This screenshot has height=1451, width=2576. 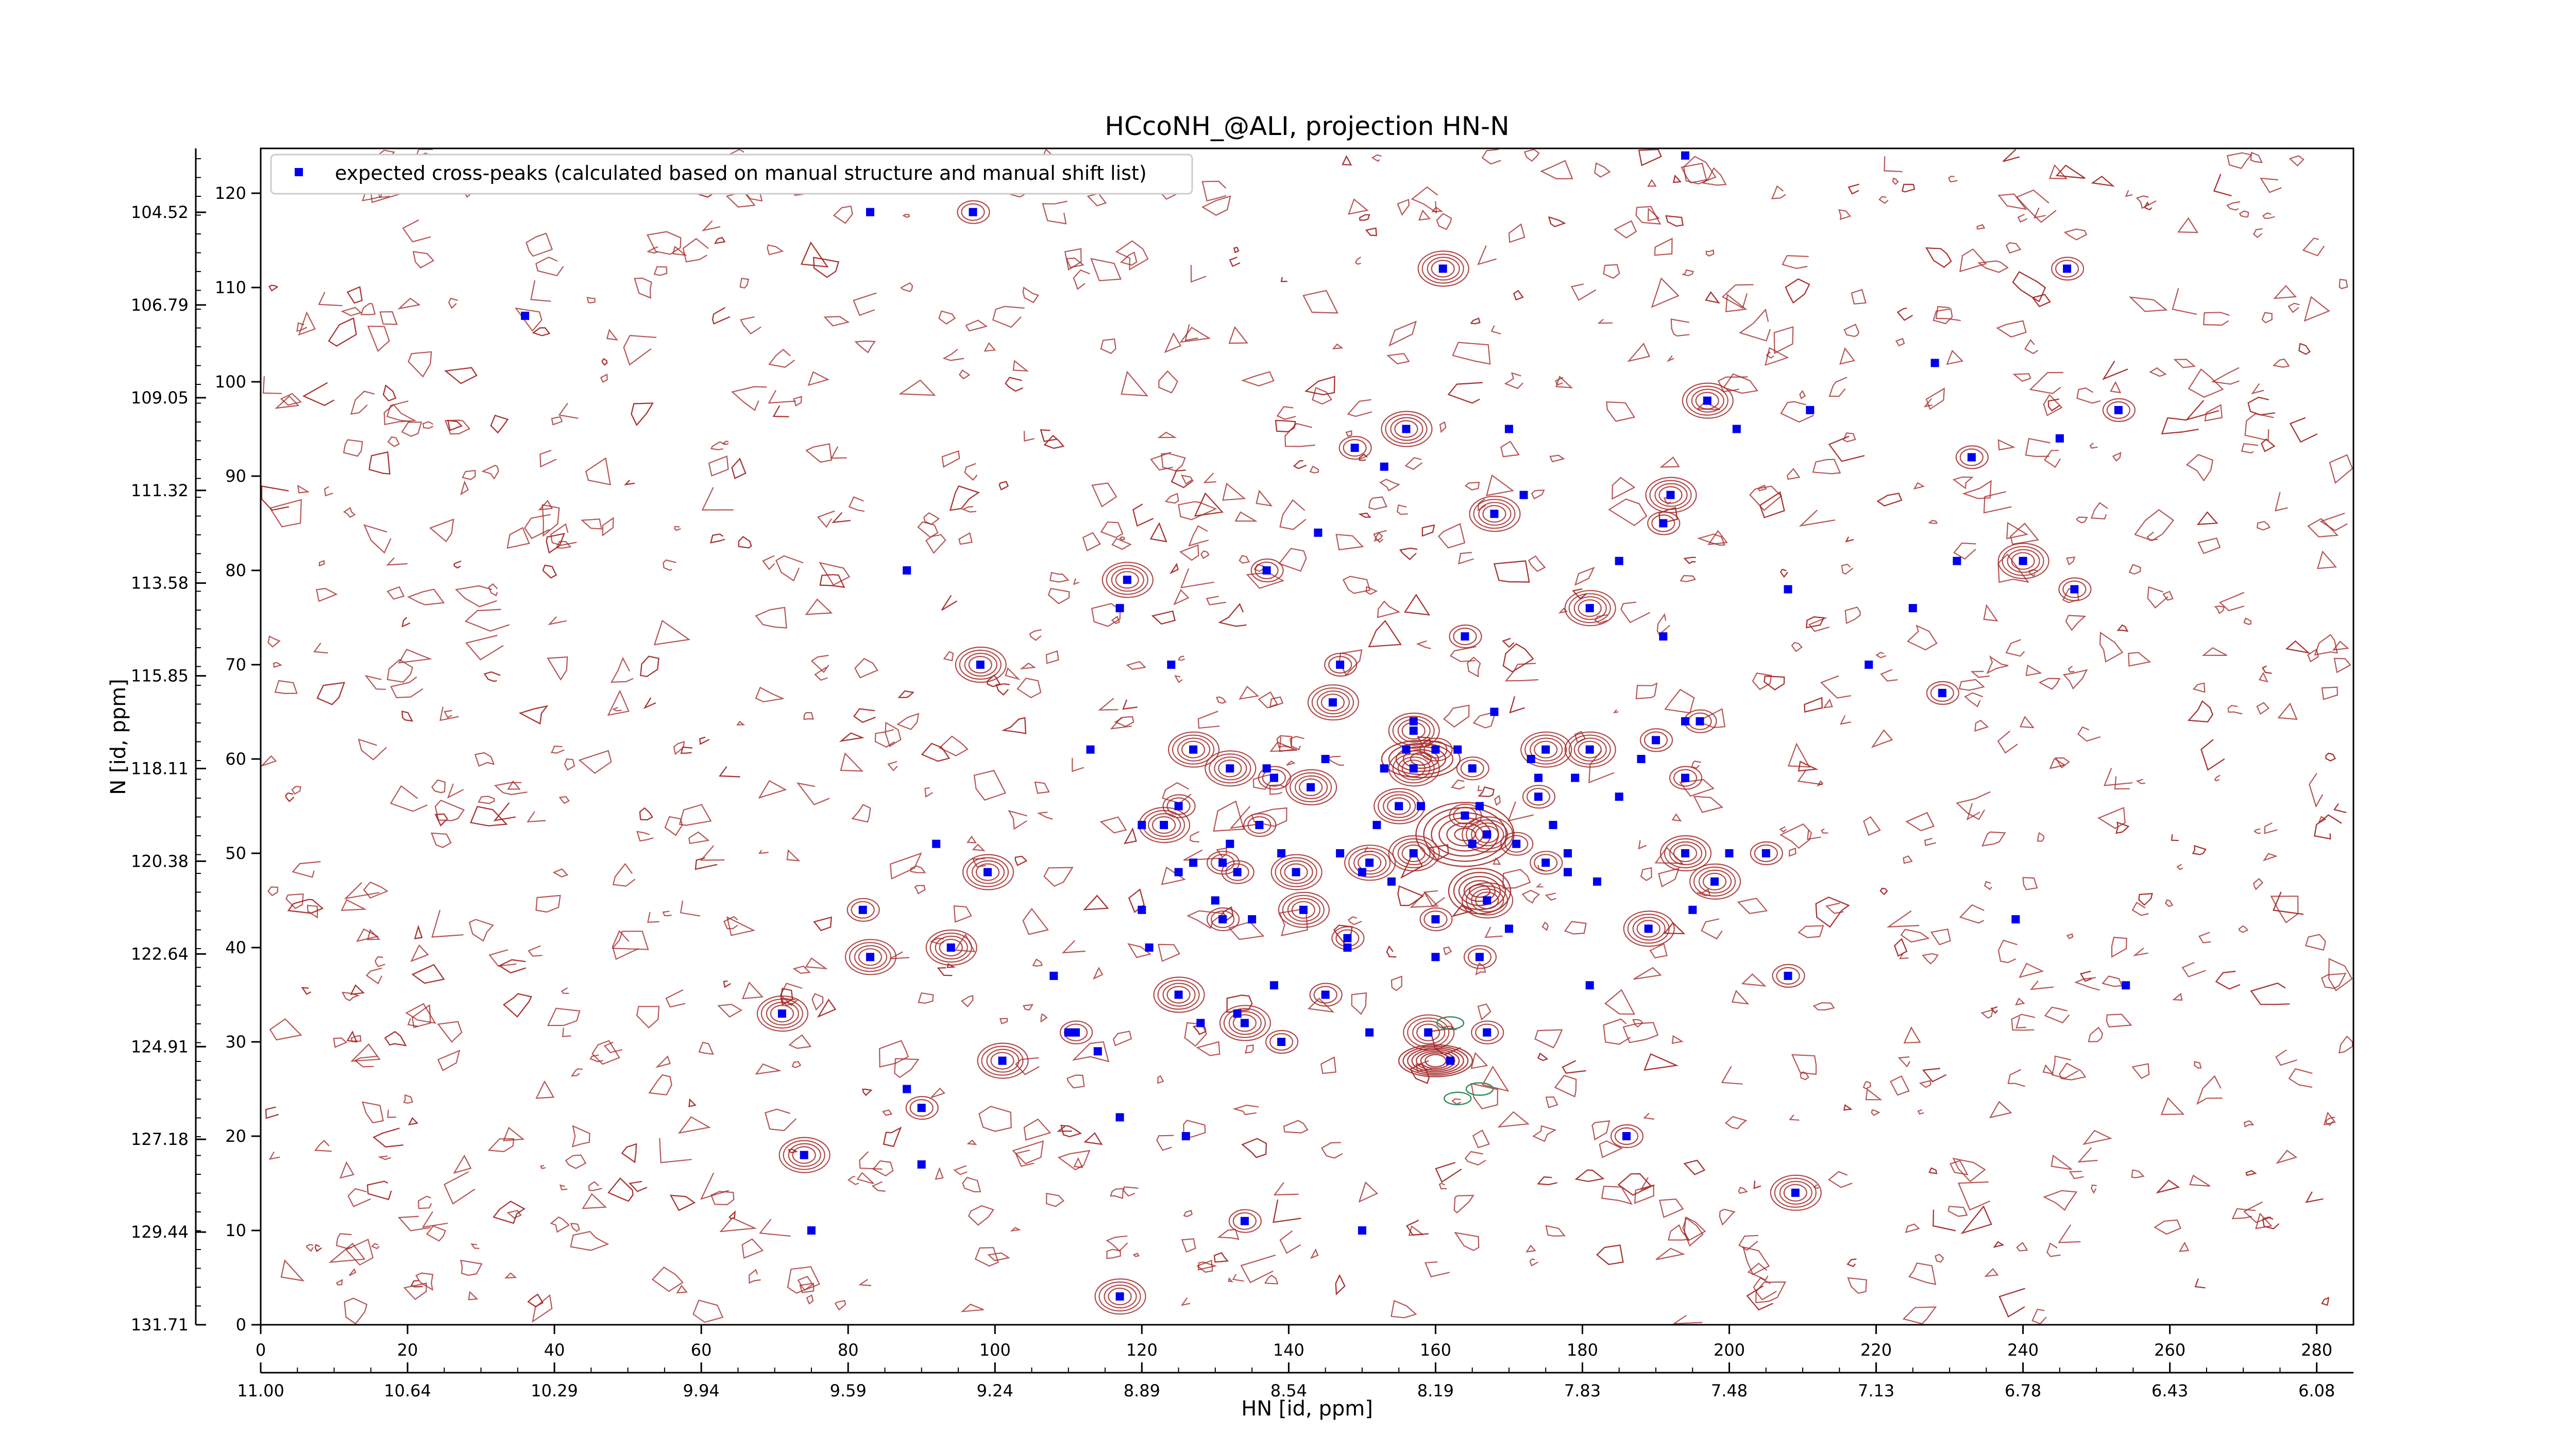 What do you see at coordinates (160, 305) in the screenshot?
I see `ppm-y-tick-label: 106.79` at bounding box center [160, 305].